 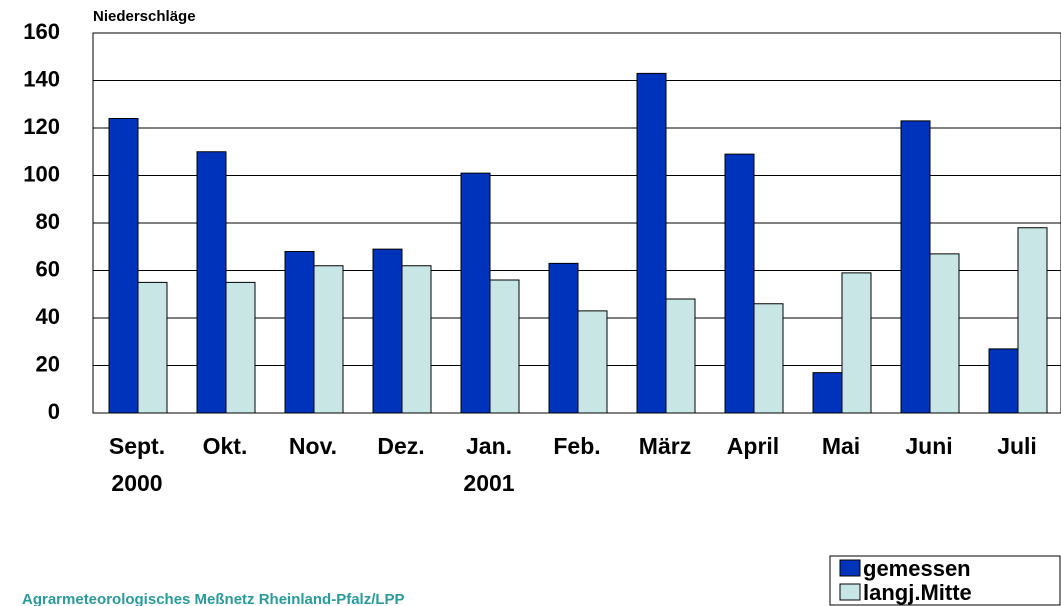 What do you see at coordinates (41, 126) in the screenshot?
I see `y-tick-label: 120` at bounding box center [41, 126].